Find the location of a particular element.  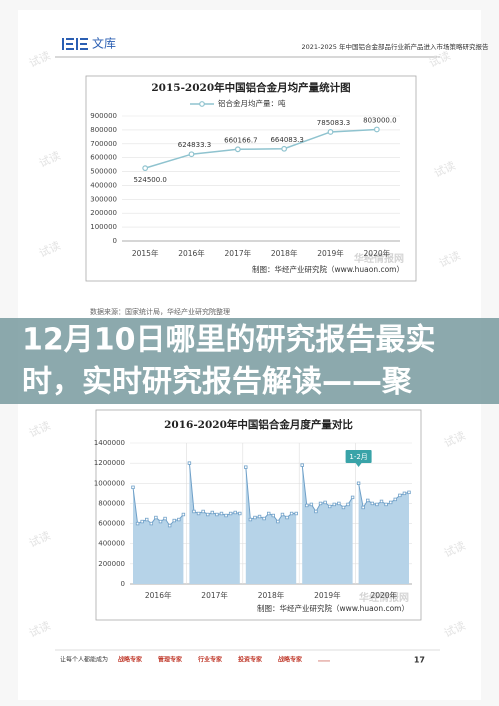

data-label: 803000.0 is located at coordinates (379, 120).